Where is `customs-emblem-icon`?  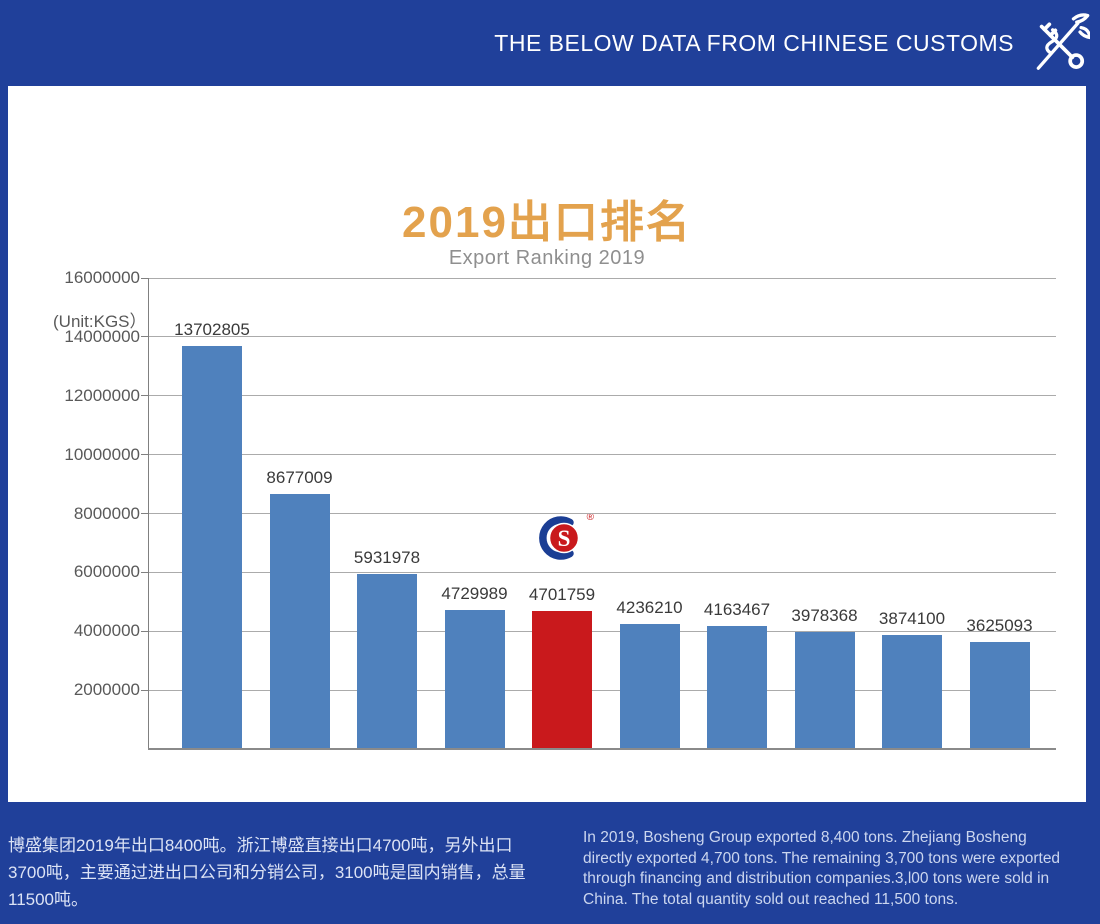 customs-emblem-icon is located at coordinates (1063, 41).